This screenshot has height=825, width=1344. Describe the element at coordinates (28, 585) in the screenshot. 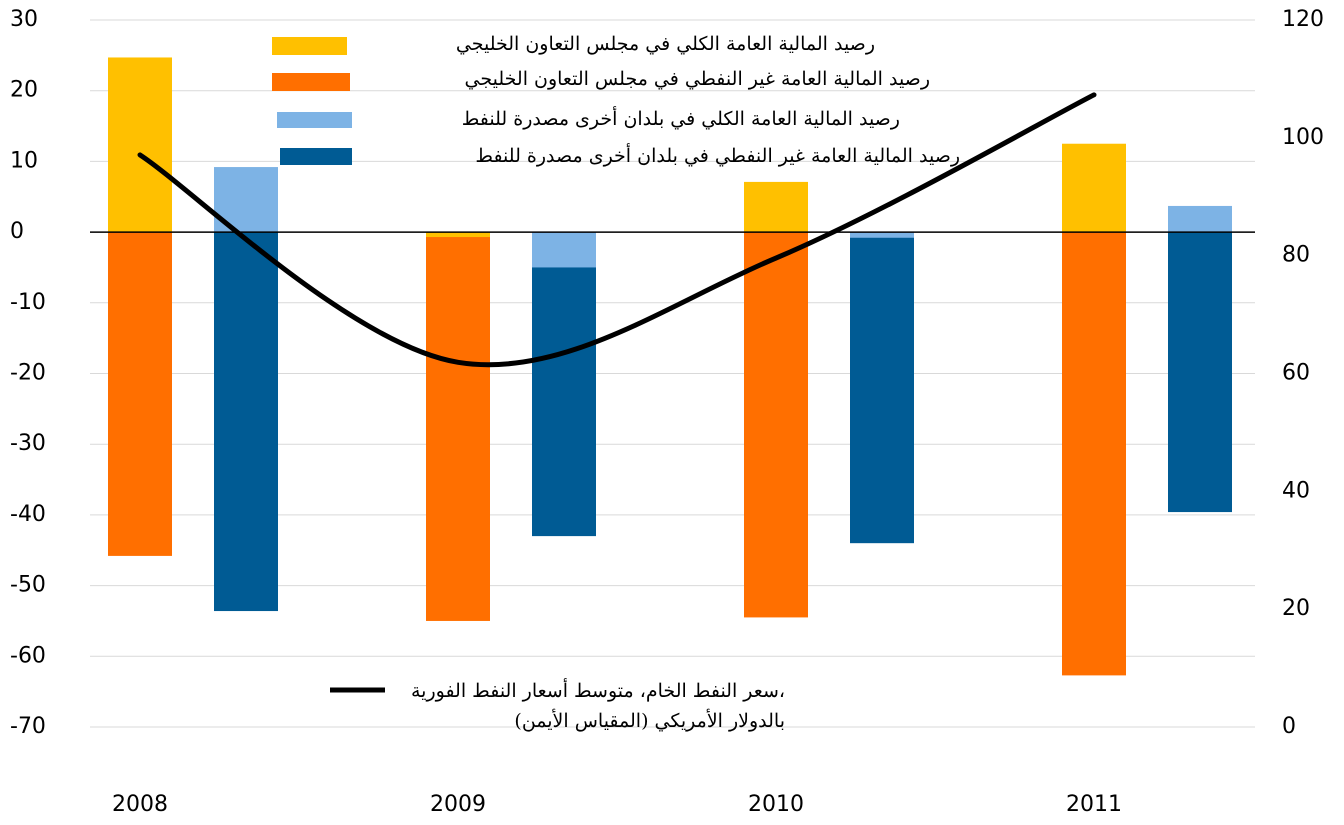

I see `y-tick-label: -50` at that location.